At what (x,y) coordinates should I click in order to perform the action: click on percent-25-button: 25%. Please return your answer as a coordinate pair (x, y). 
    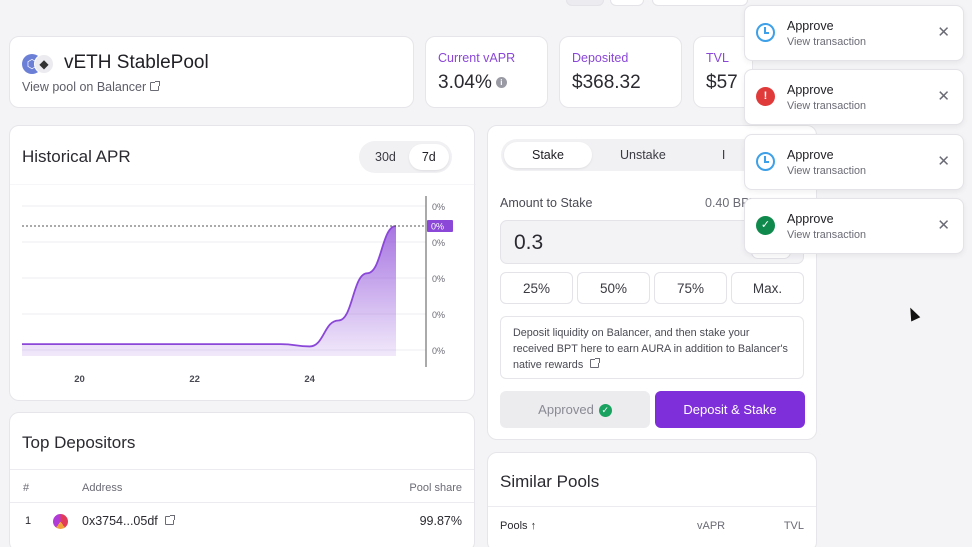
    Looking at the image, I should click on (536, 288).